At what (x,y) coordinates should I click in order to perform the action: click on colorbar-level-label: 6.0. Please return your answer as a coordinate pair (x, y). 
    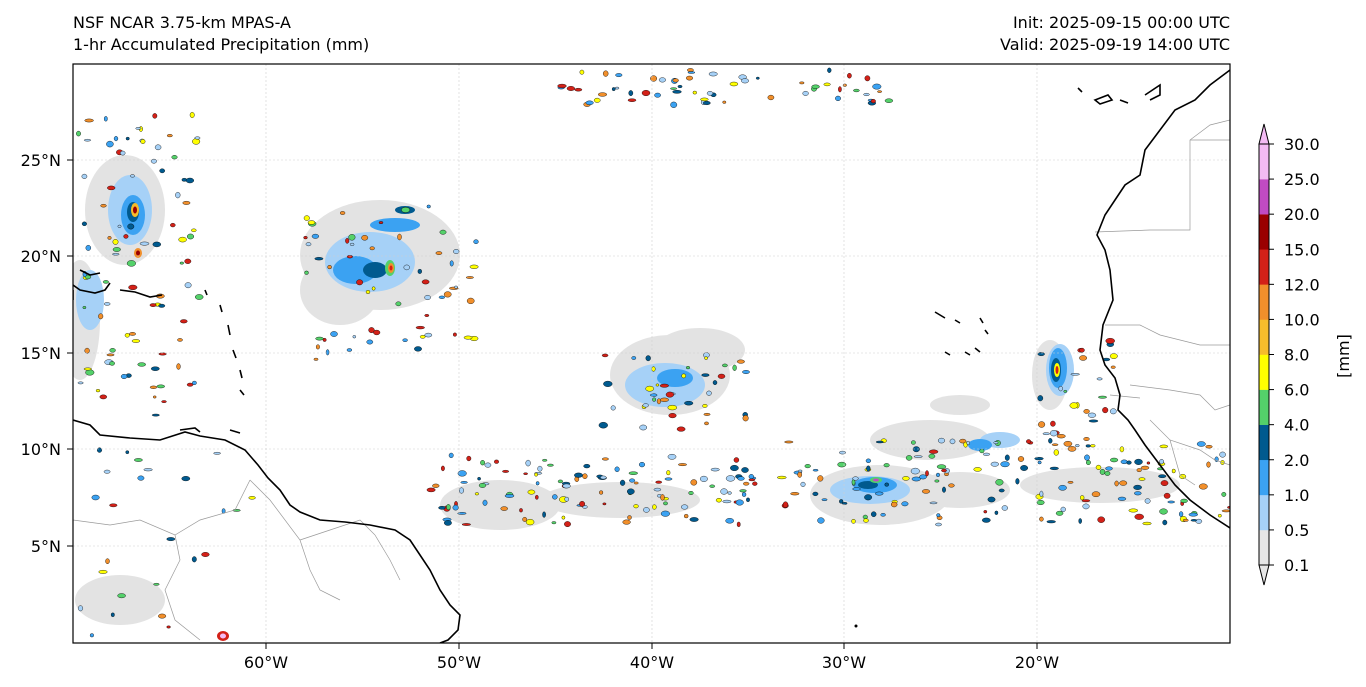
    Looking at the image, I should click on (1296, 390).